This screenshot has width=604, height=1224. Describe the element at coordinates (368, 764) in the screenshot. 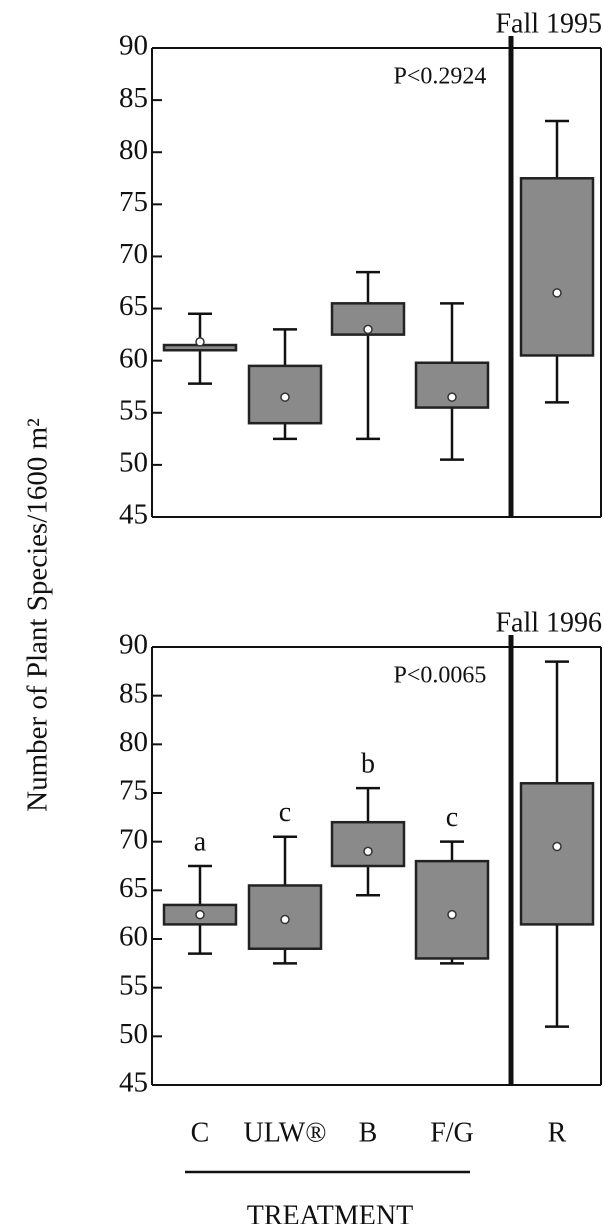

I see `group-letter: b` at that location.